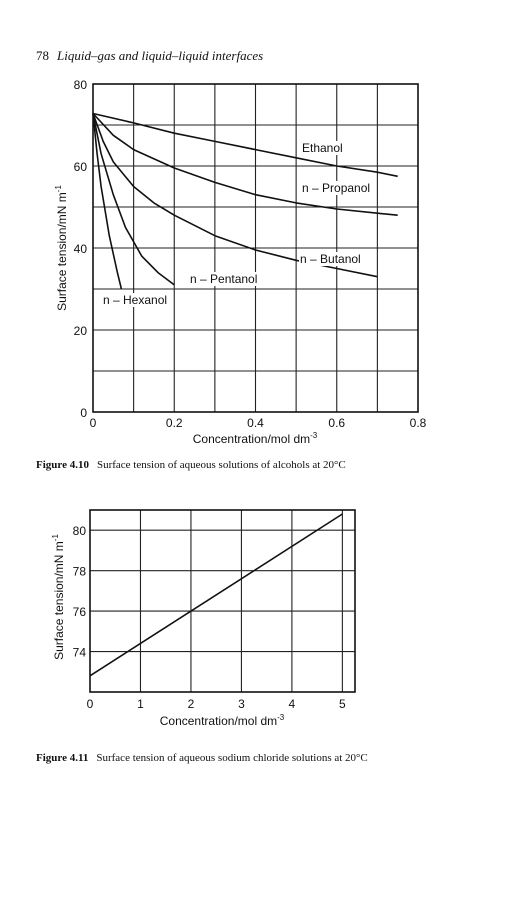  I want to click on series-label-propanol: n – Propanol, so click(336, 188).